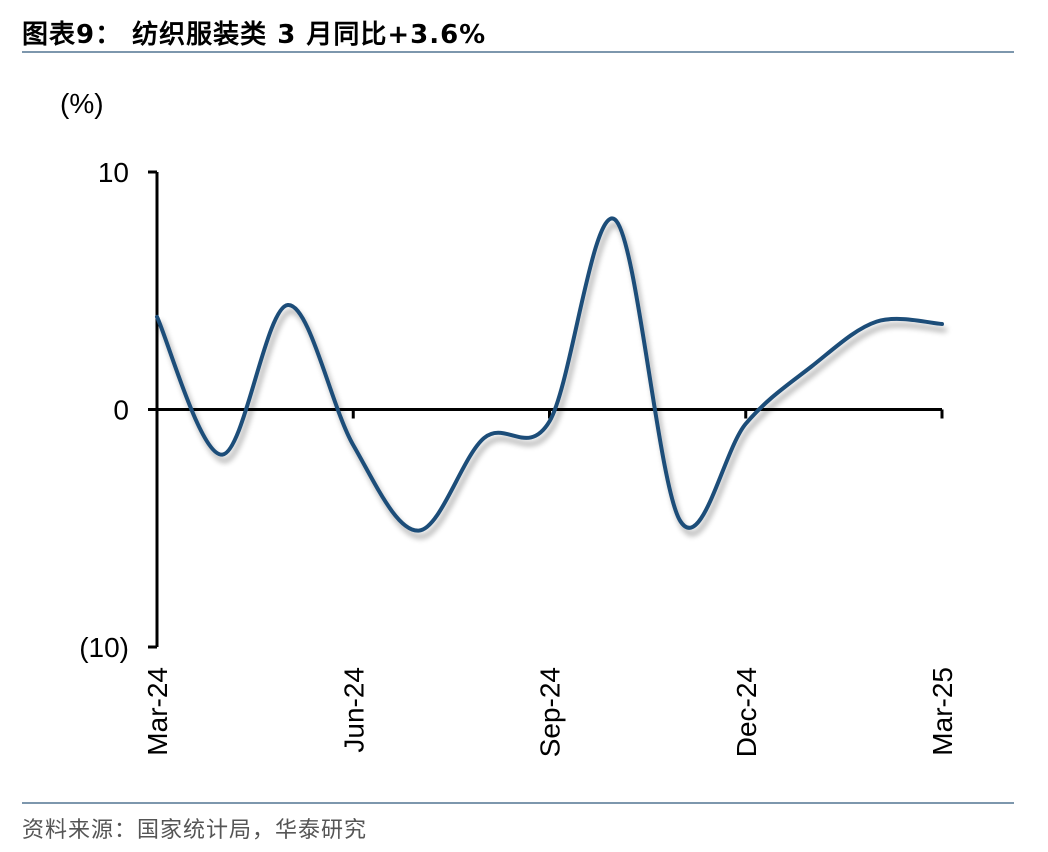  I want to click on x-tick-label: Mar-25, so click(942, 711).